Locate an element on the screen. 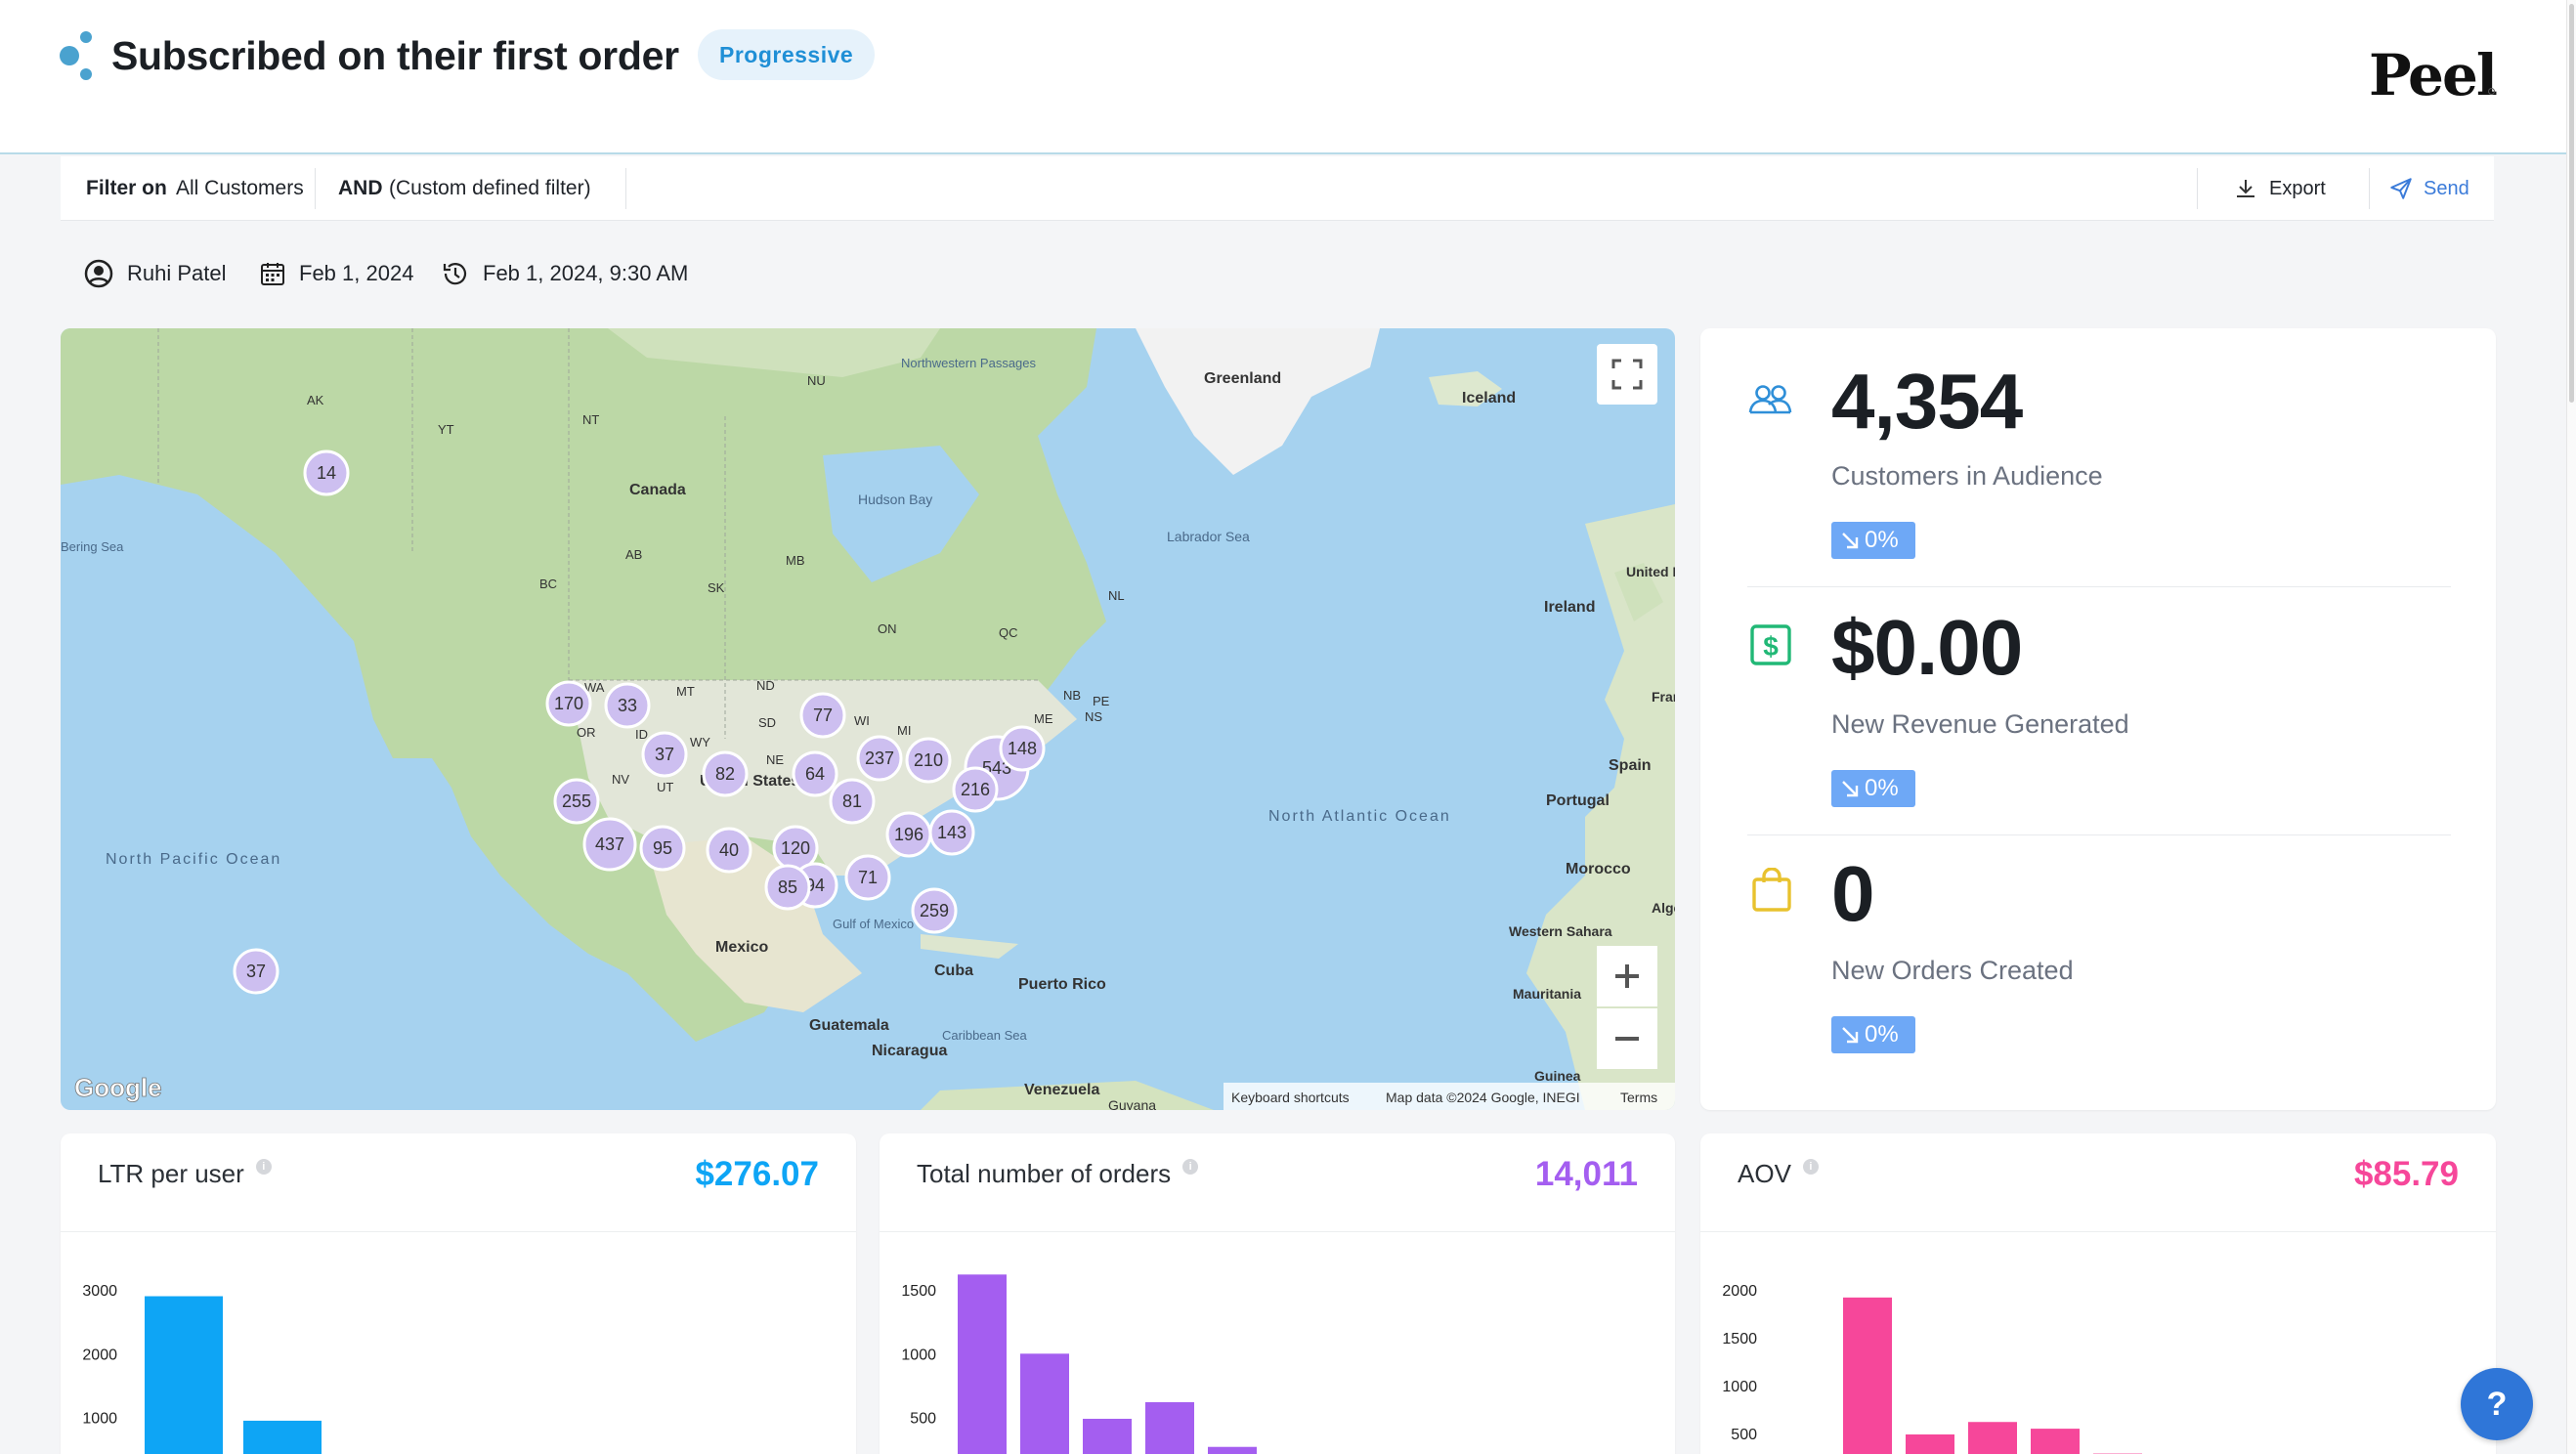  map-label-north-atlantic-ocean: North Atlantic Ocean is located at coordinates (1359, 816).